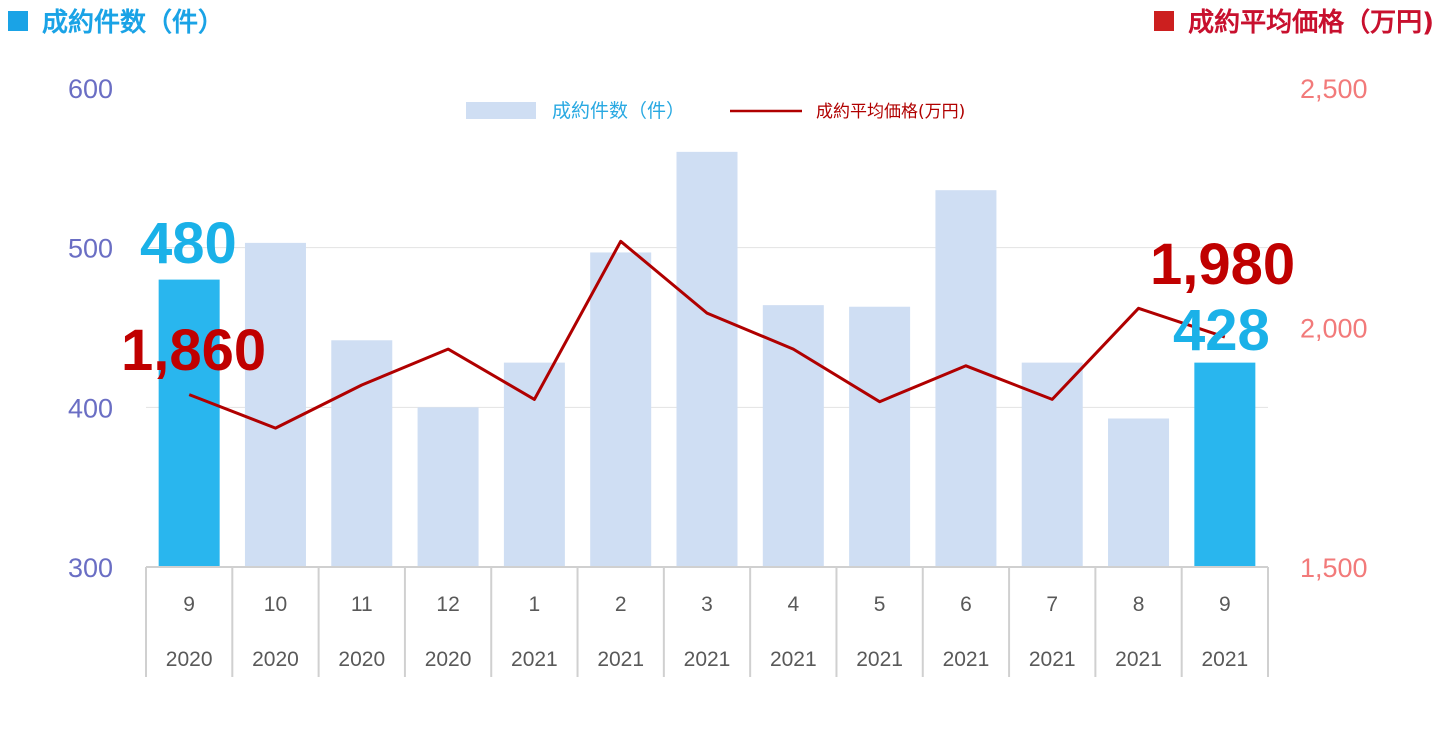  I want to click on right-tick-label: 2,000, so click(1334, 329).